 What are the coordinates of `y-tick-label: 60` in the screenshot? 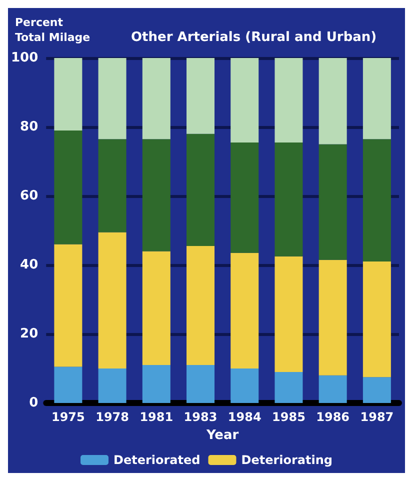 It's located at (29, 196).